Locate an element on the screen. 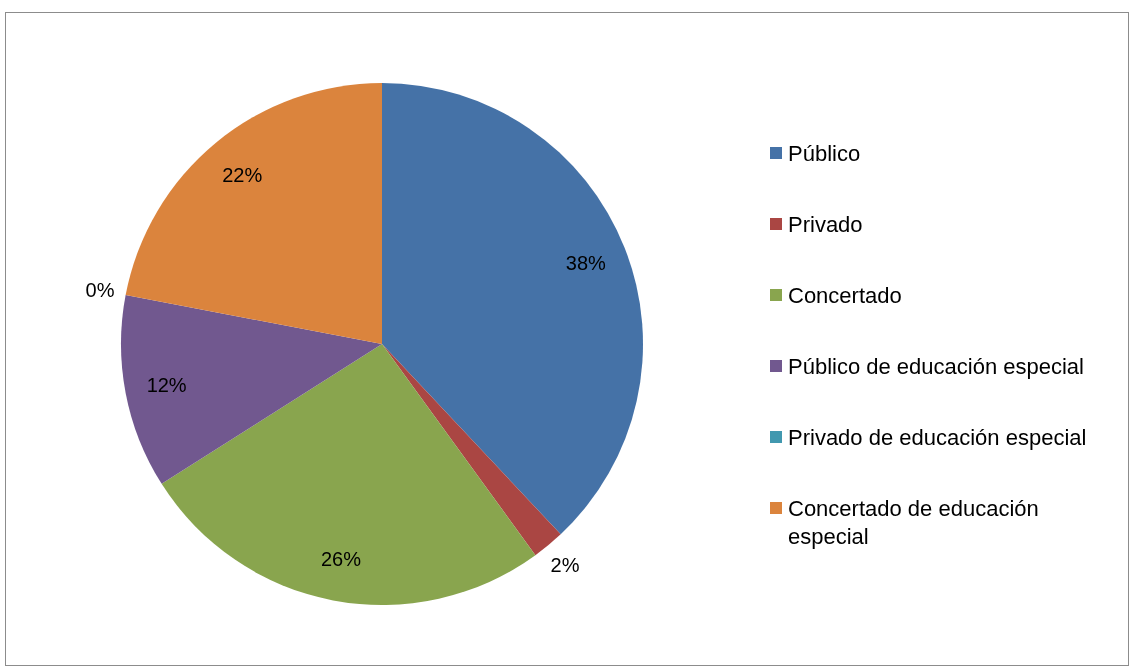  legend-label: Privado is located at coordinates (825, 224).